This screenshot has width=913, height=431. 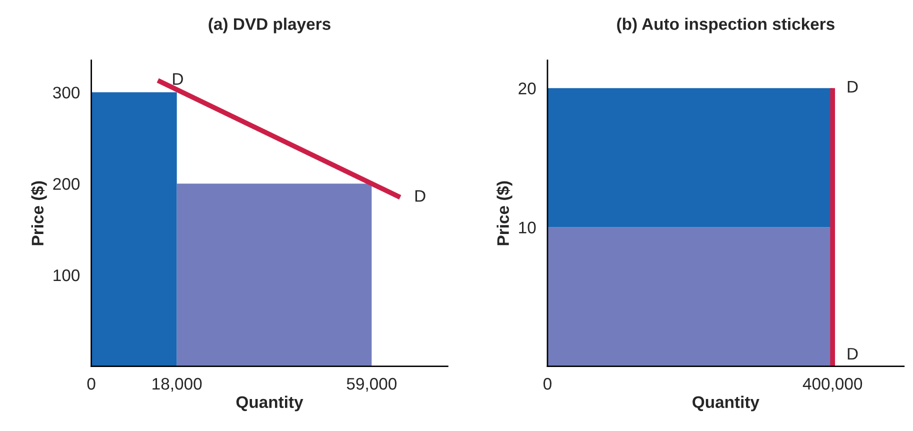 What do you see at coordinates (725, 26) in the screenshot?
I see `chart-title: (b) Auto inspection stickers` at bounding box center [725, 26].